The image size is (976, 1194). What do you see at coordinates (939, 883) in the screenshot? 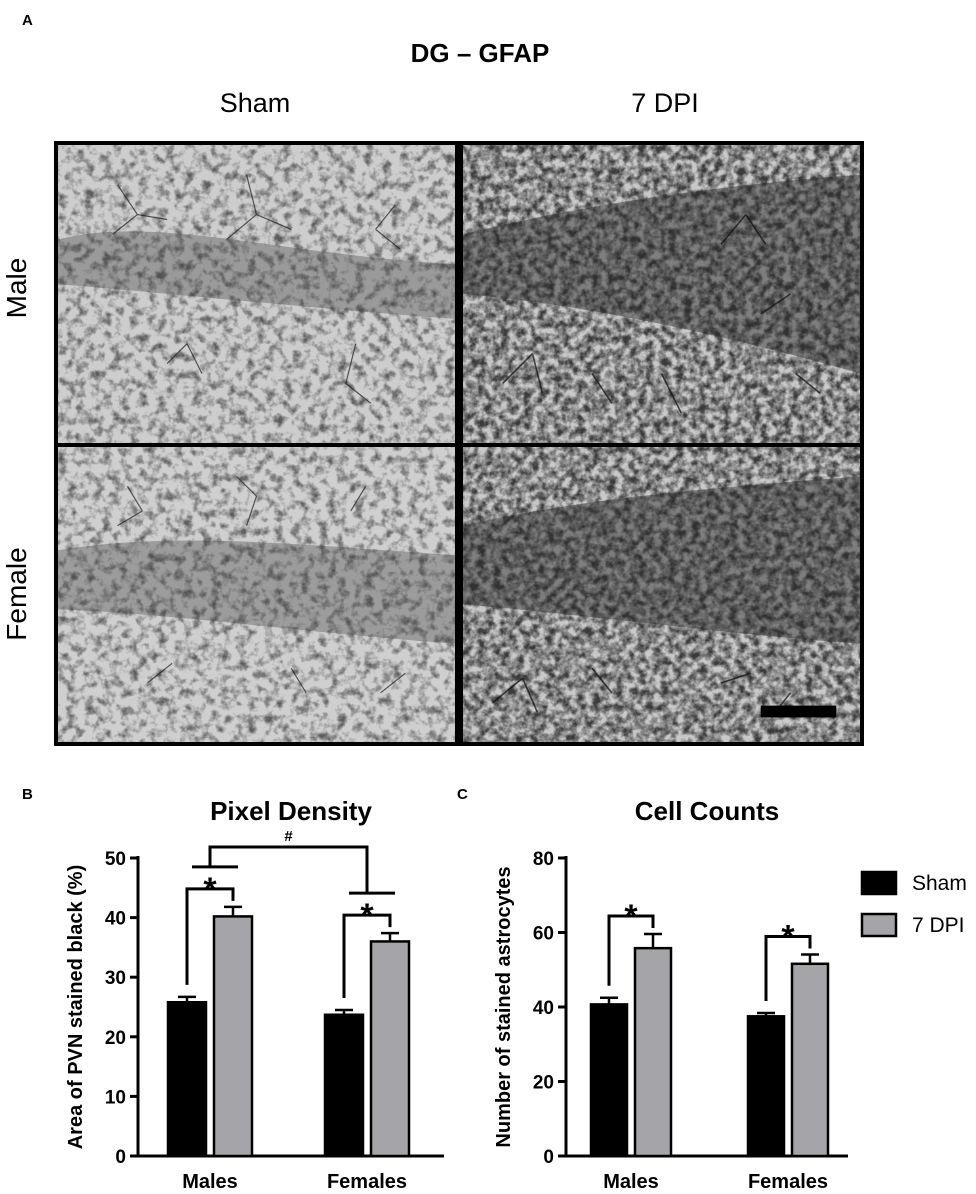
I see `legend-label-sham: Sham` at bounding box center [939, 883].